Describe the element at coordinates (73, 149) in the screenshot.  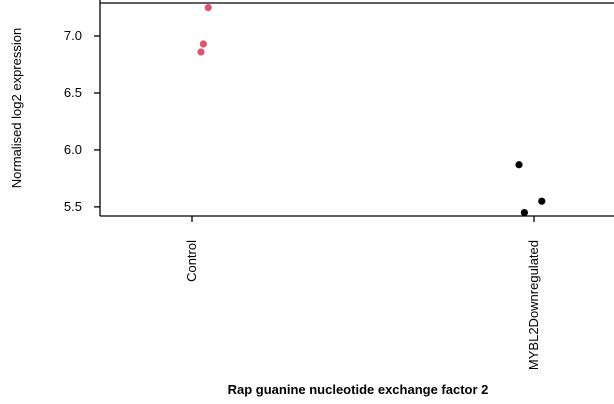
I see `y-tick-label: 6.0` at that location.